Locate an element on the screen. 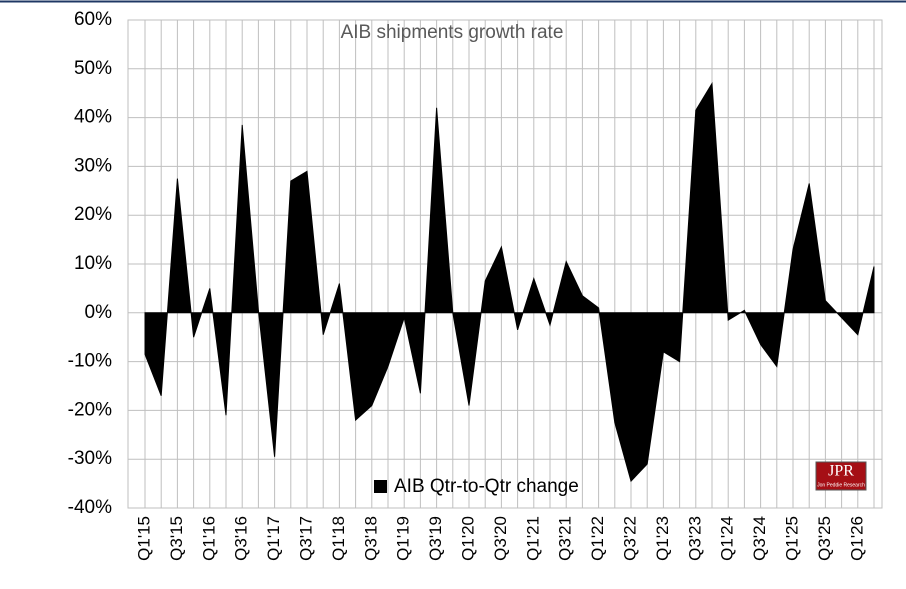 This screenshot has width=906, height=589. x-tick-label: Q3'17 is located at coordinates (305, 538).